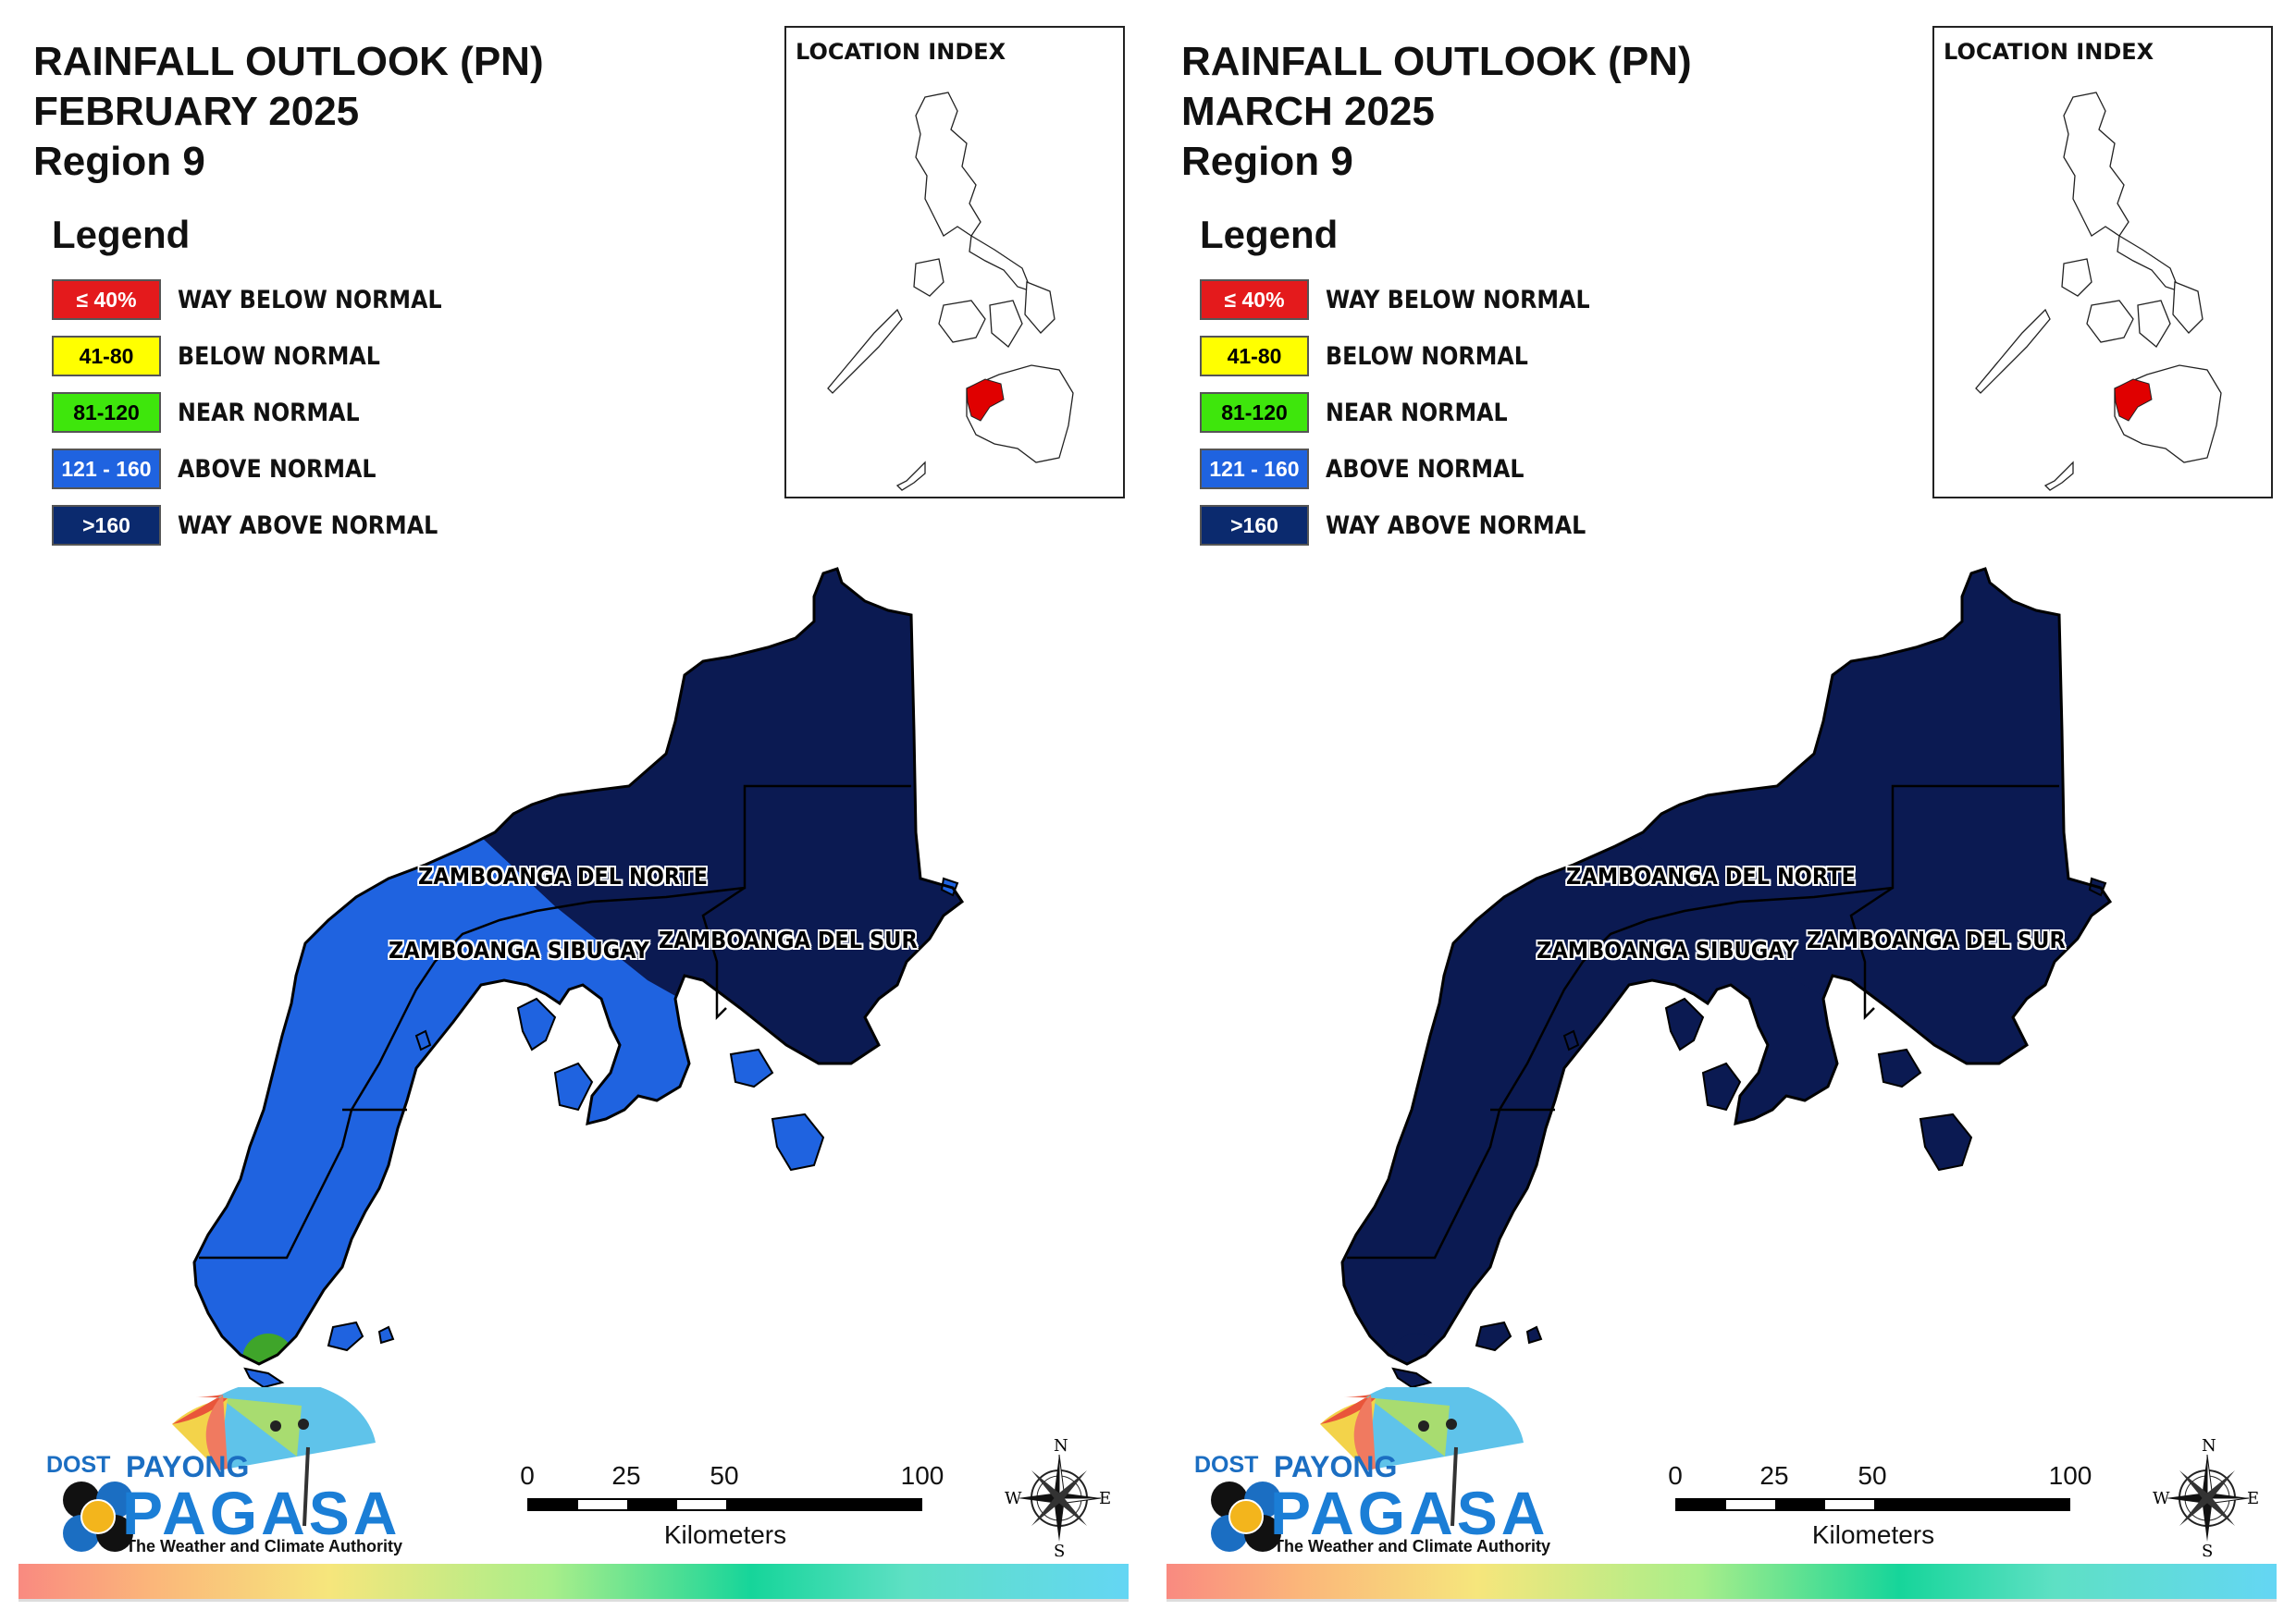 Image resolution: width=2296 pixels, height=1623 pixels. I want to click on legend-label: WAY BELOW NORMAL, so click(310, 299).